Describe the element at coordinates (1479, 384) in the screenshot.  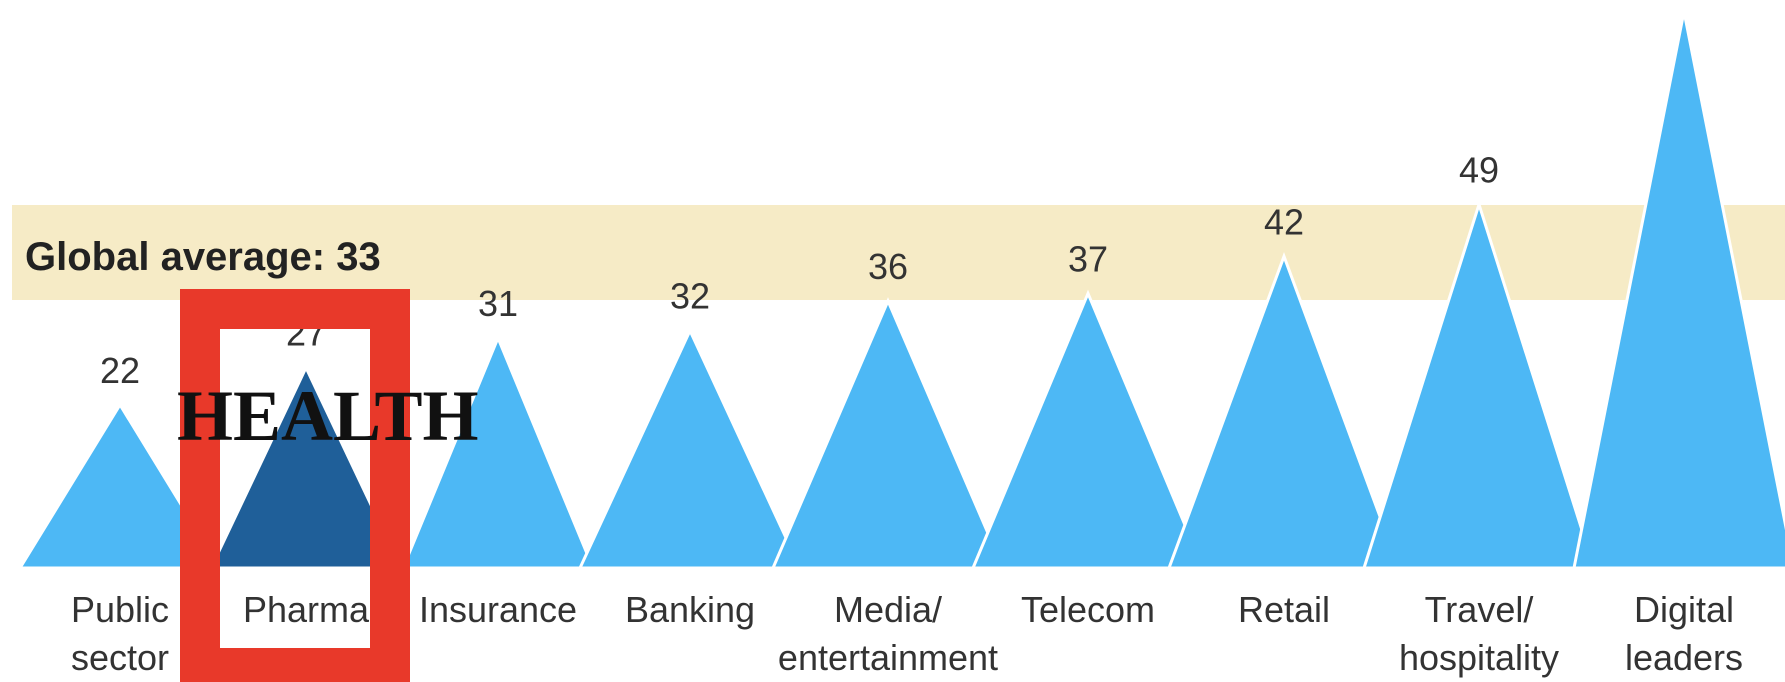
I see `peak-travel-hospitality` at that location.